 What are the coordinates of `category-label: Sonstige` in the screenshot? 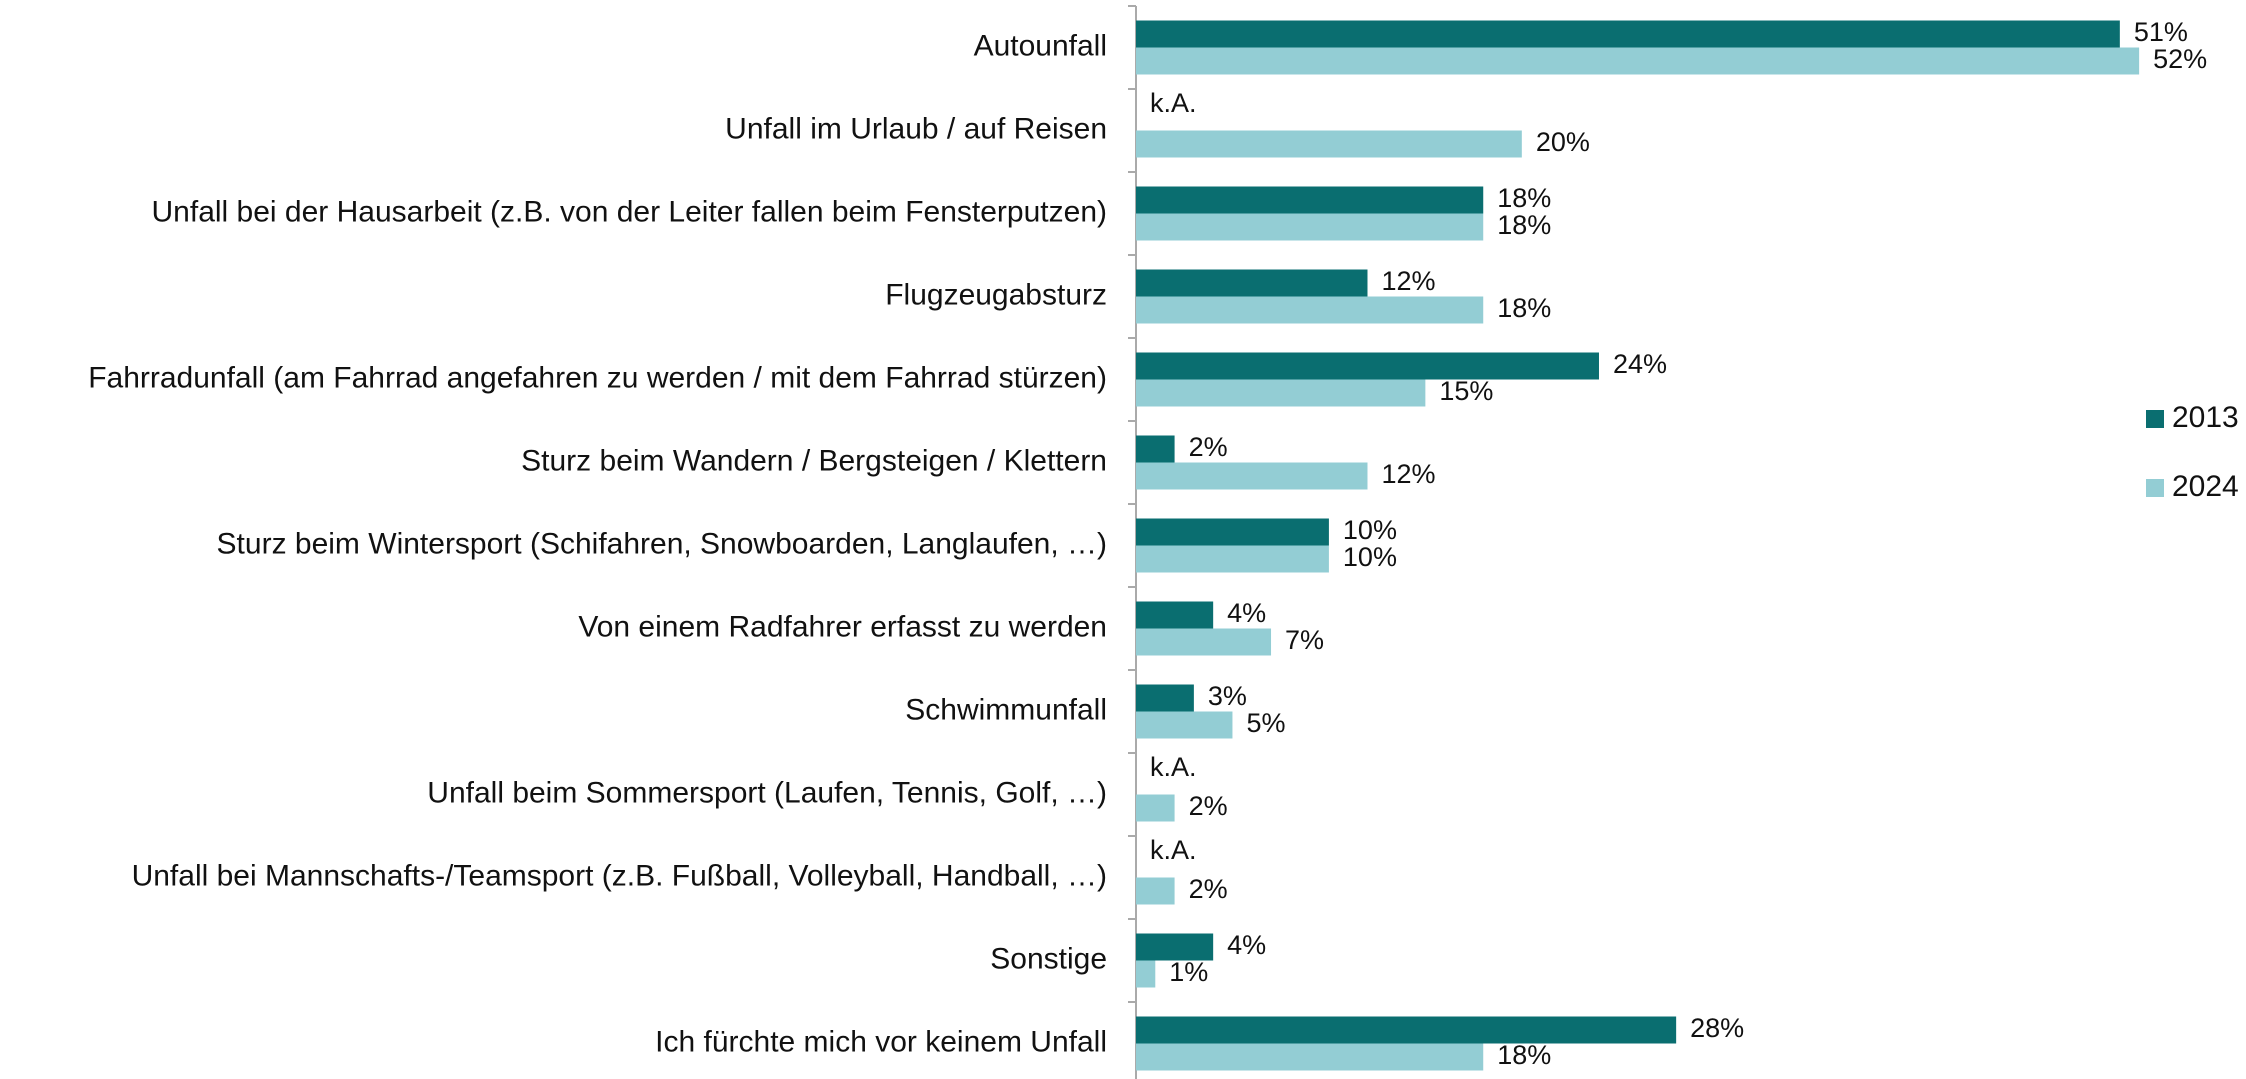 It's located at (1048, 958).